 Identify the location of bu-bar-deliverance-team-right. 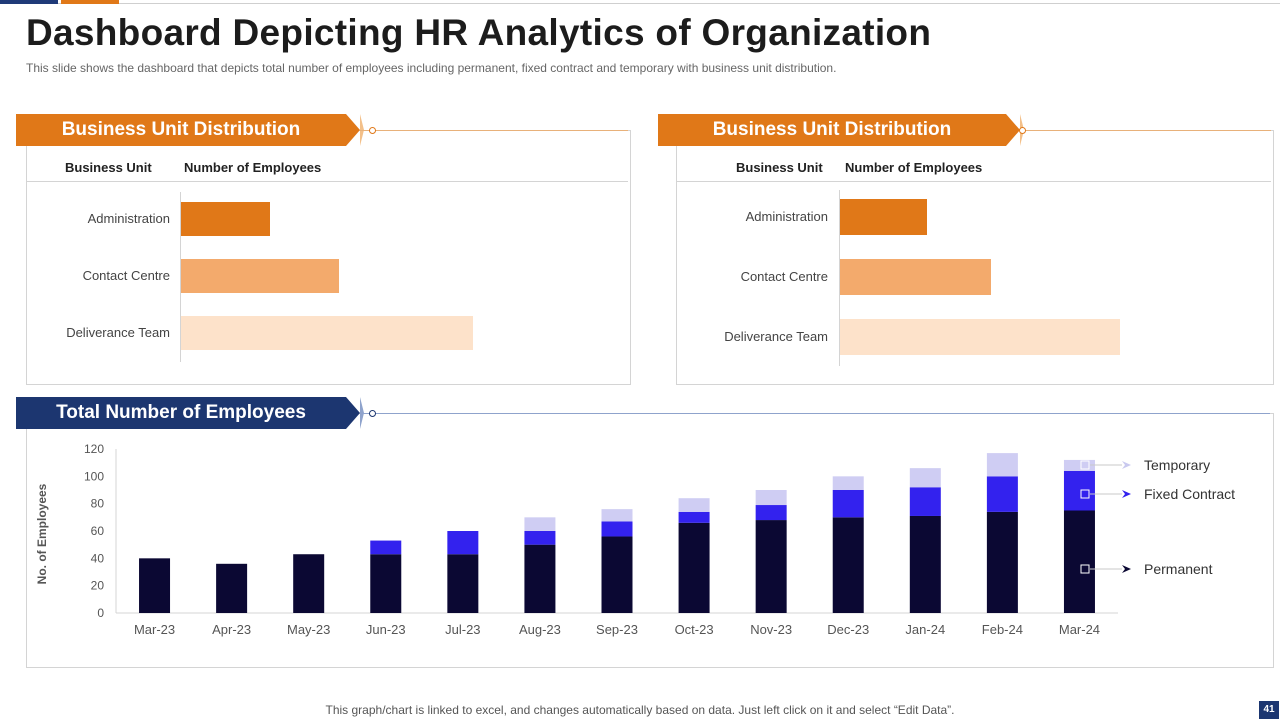
(980, 337).